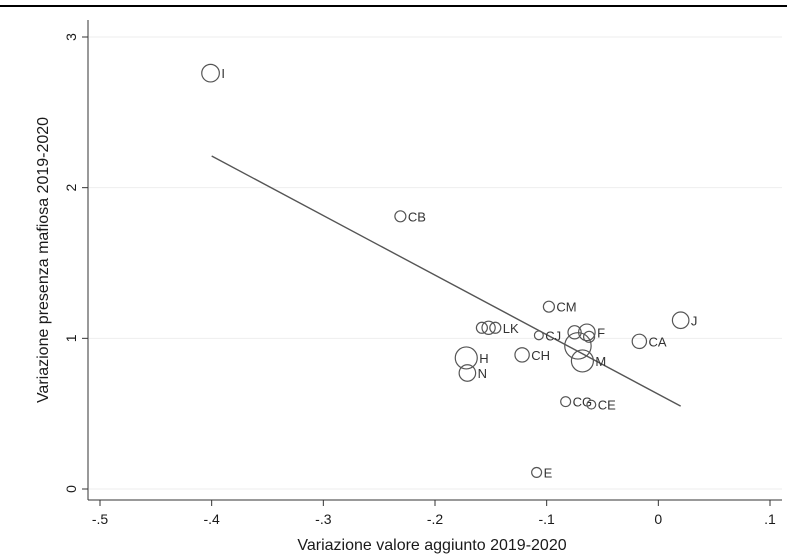 This screenshot has width=787, height=556. What do you see at coordinates (223, 73) in the screenshot?
I see `data-point-label: I` at bounding box center [223, 73].